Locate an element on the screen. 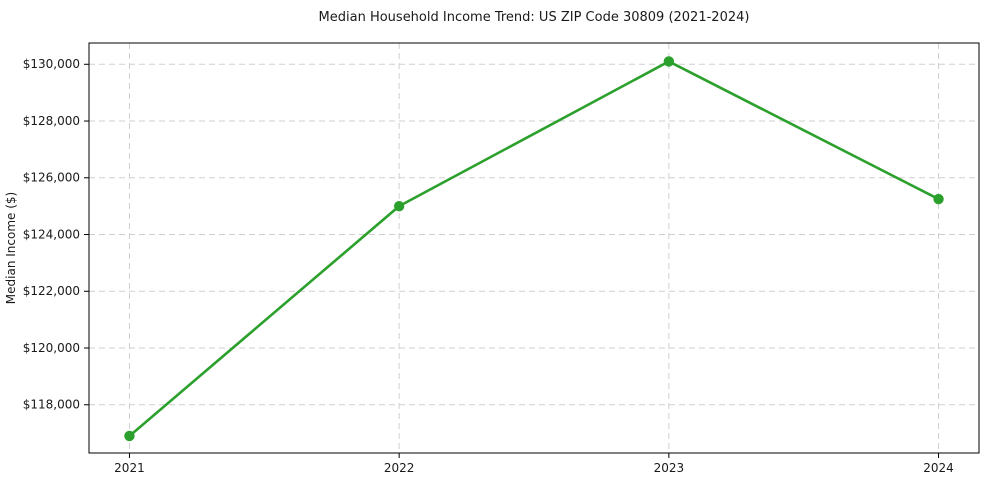  y-tick-label: $126,000 is located at coordinates (51, 178).